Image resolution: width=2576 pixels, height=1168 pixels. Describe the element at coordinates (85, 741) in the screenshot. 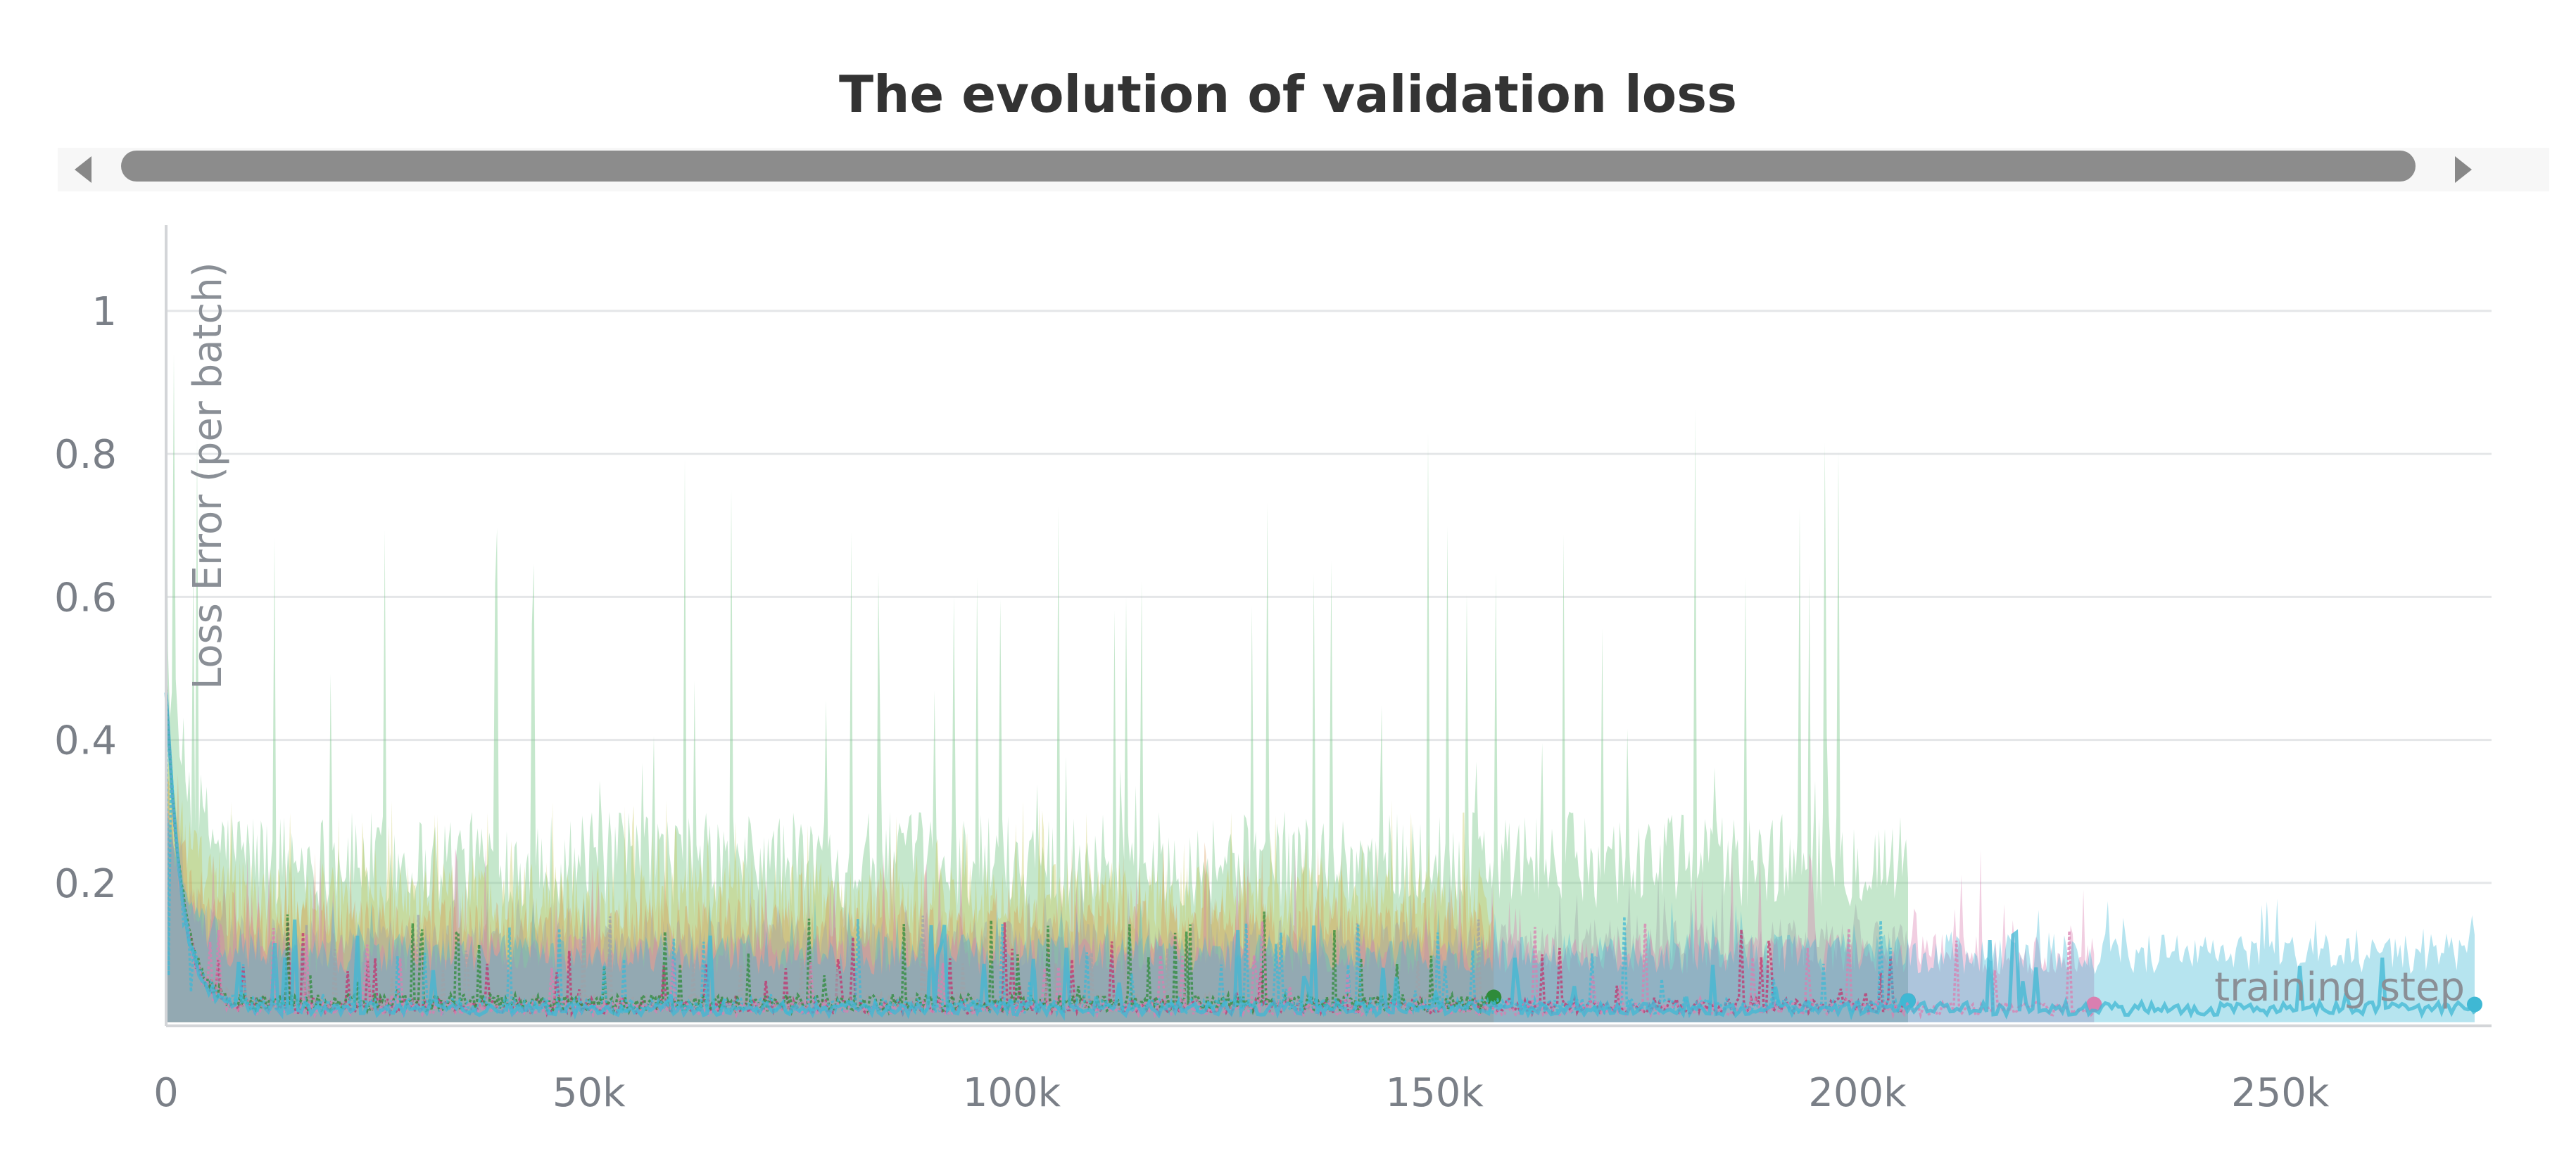

I see `y-tick-label-1: 0.4` at that location.